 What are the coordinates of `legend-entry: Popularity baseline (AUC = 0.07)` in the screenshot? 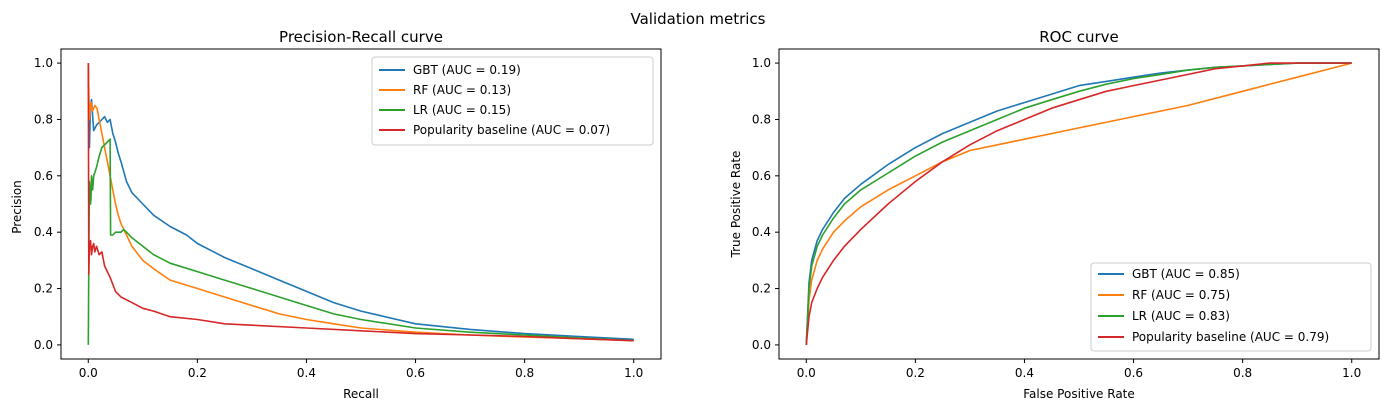 It's located at (494, 130).